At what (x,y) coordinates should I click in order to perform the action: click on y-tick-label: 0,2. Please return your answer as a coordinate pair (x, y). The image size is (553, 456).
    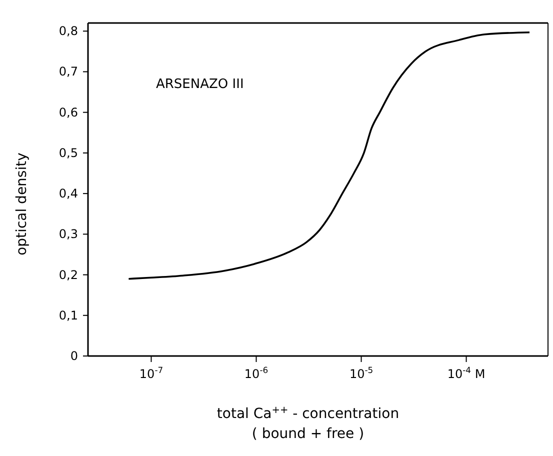
    Looking at the image, I should click on (68, 275).